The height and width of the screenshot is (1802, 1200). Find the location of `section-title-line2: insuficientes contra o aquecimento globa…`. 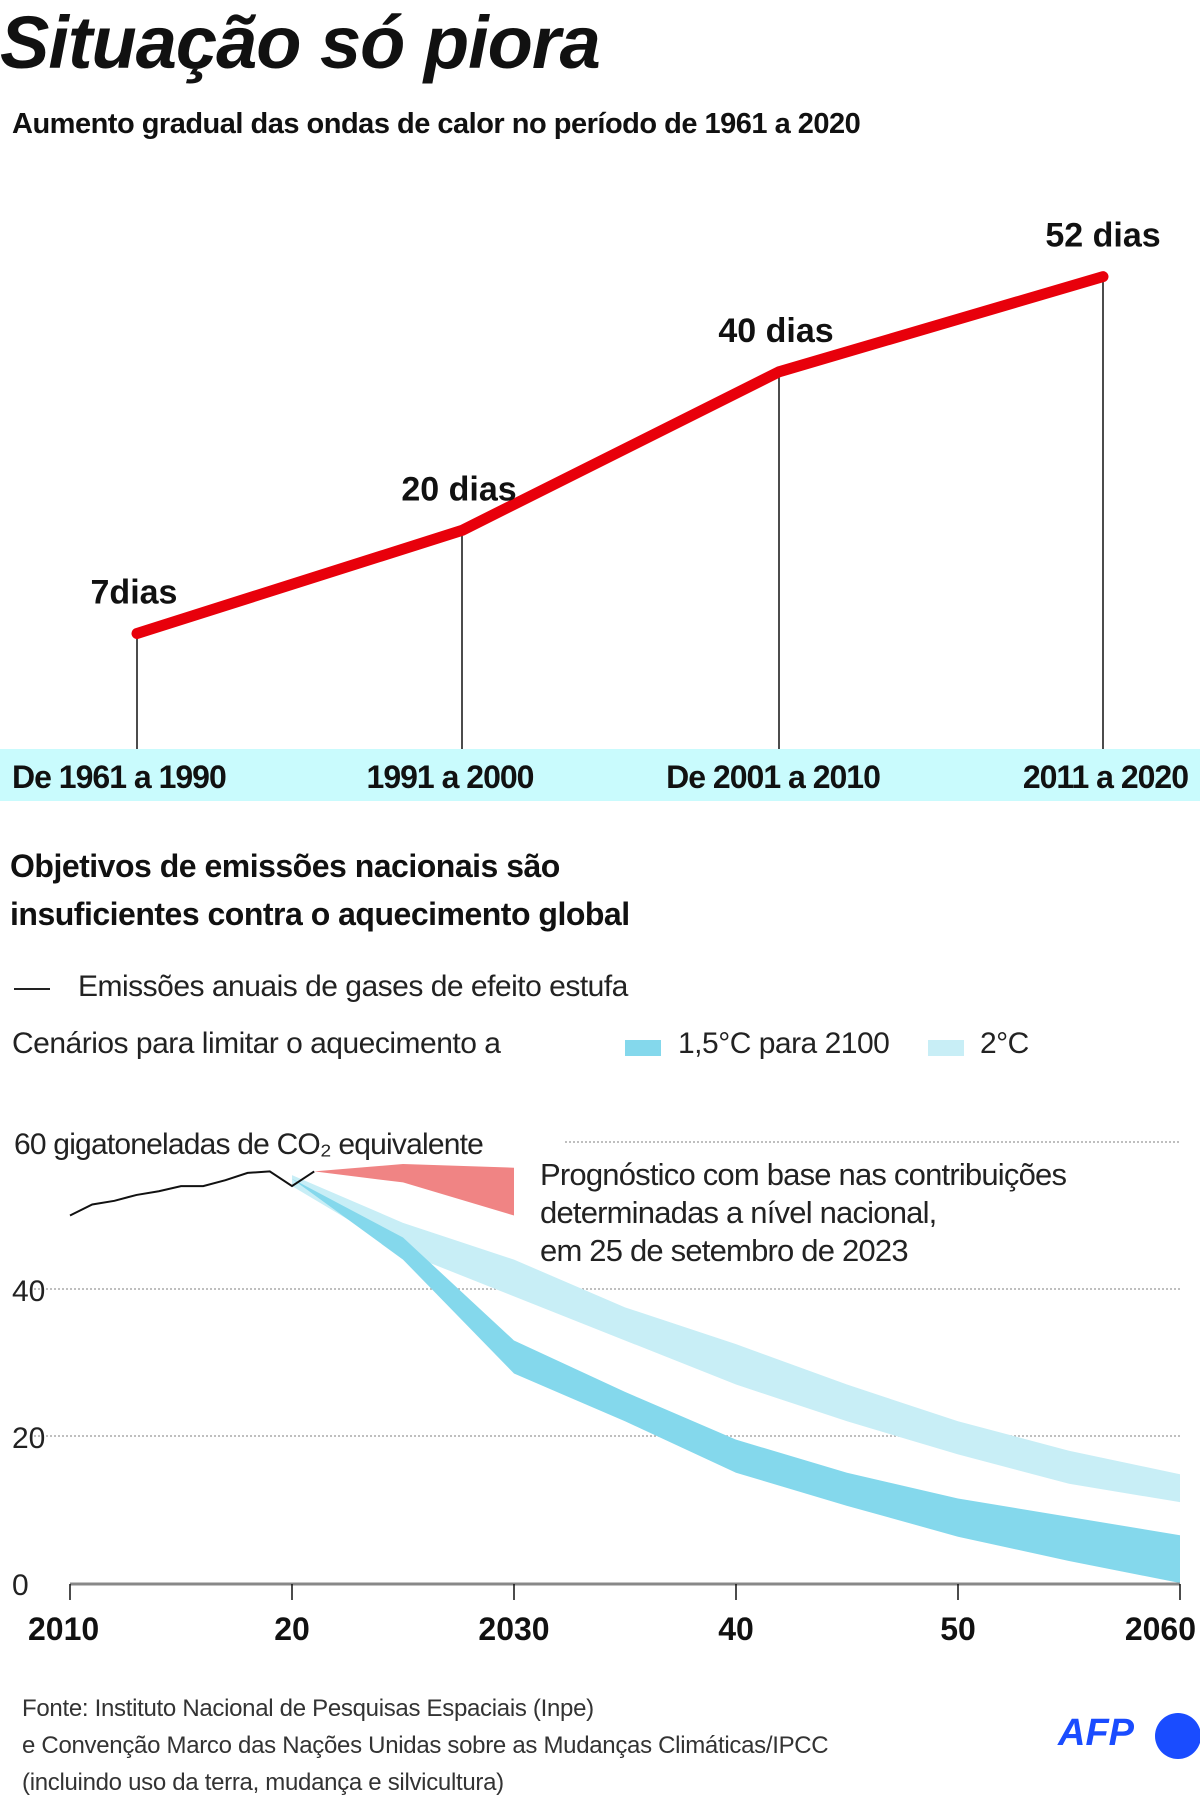

section-title-line2: insuficientes contra o aquecimento globa… is located at coordinates (320, 914).